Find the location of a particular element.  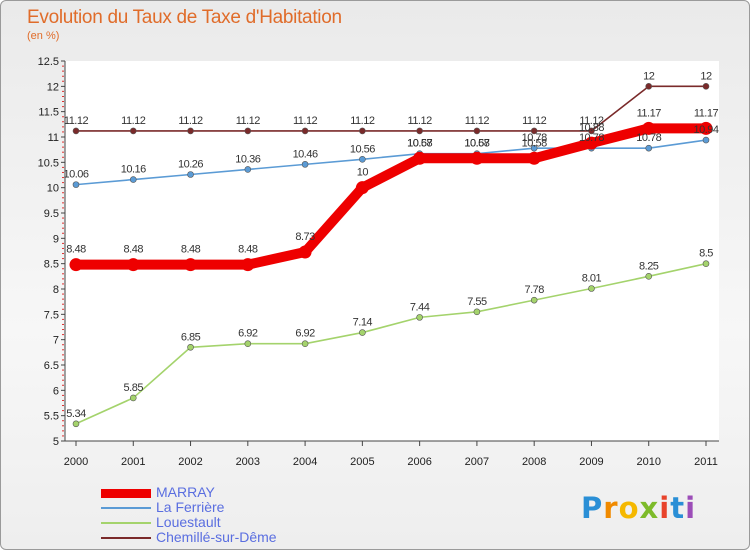

y-tick-label: 10.5 is located at coordinates (48, 163).